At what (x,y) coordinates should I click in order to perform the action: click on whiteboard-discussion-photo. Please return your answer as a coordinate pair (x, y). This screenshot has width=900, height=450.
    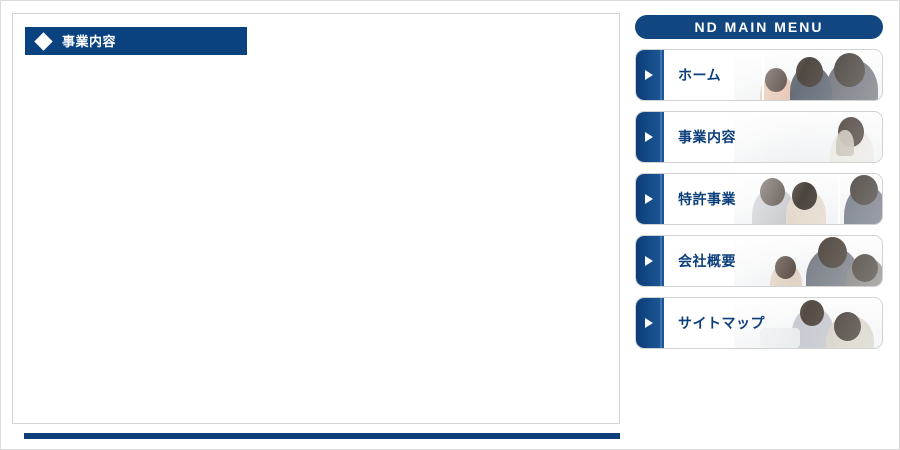
    Looking at the image, I should click on (808, 199).